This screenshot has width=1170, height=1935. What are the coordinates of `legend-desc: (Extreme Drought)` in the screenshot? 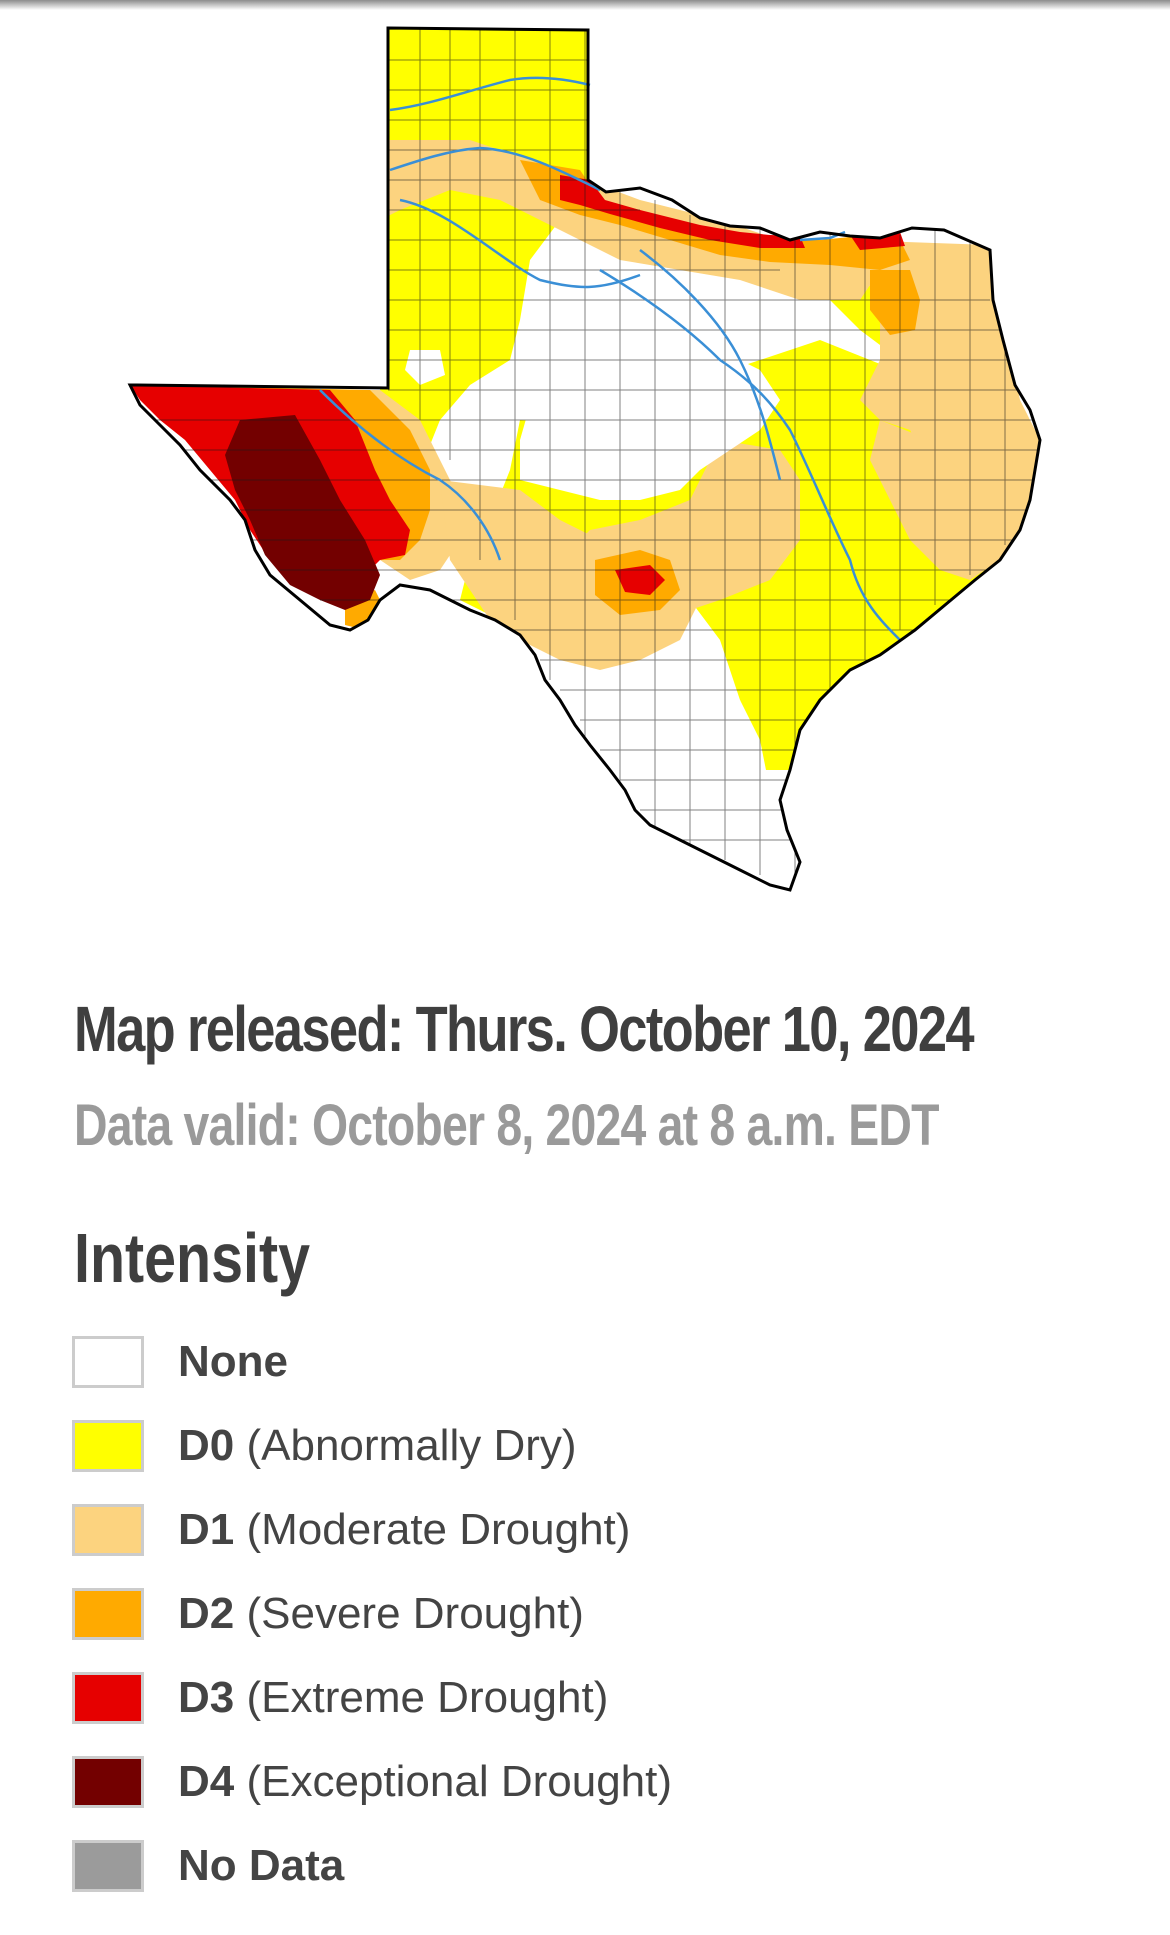 It's located at (427, 1697).